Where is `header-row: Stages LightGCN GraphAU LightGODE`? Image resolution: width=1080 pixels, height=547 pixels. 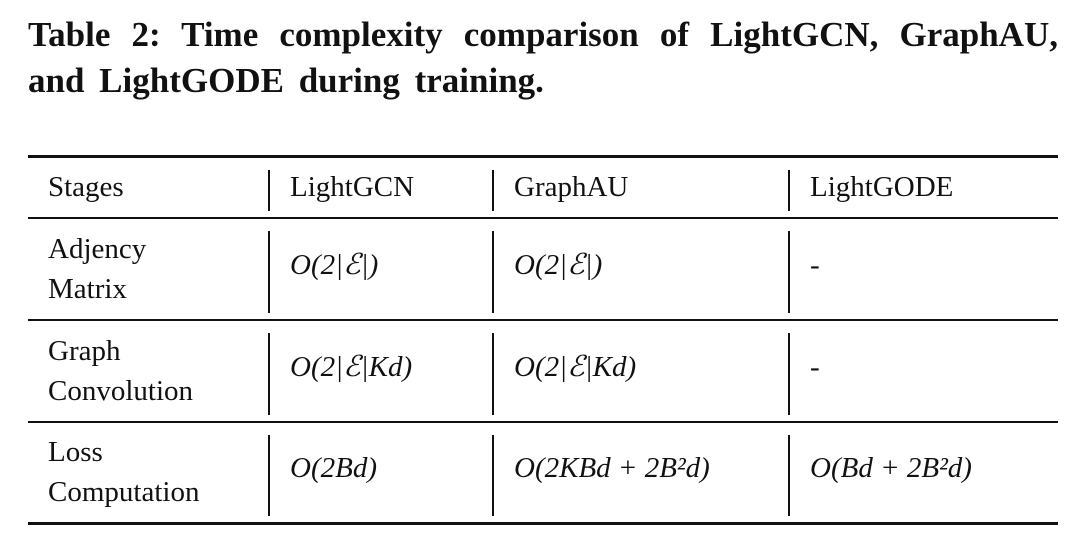
header-row: Stages LightGCN GraphAU LightGODE is located at coordinates (543, 187).